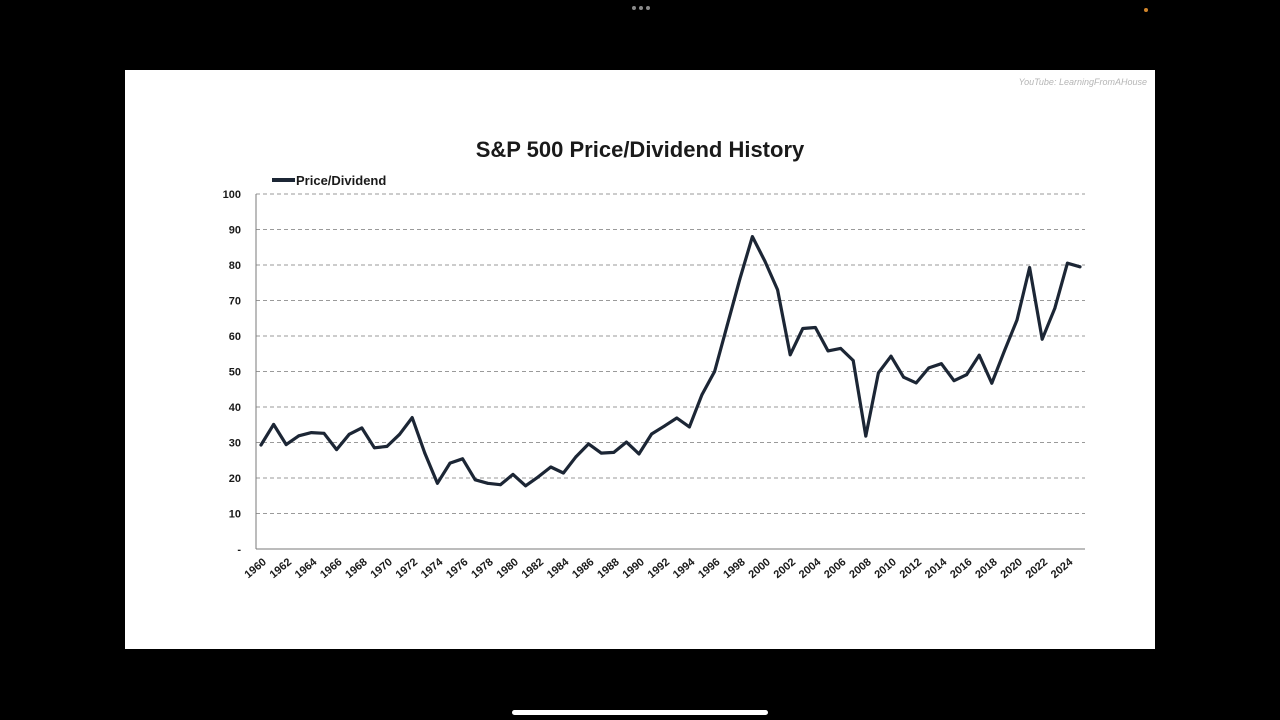 This screenshot has width=1280, height=720. Describe the element at coordinates (640, 712) in the screenshot. I see `home-indicator` at that location.